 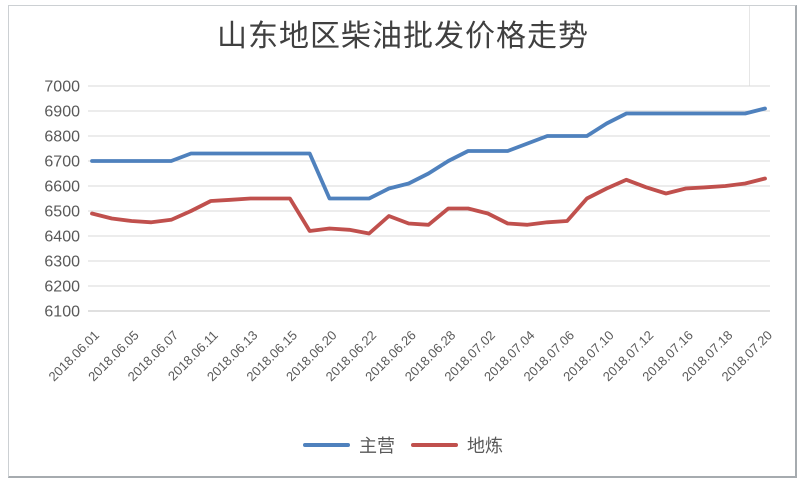 I want to click on chart-legend: 主营 地炼, so click(x=403, y=445).